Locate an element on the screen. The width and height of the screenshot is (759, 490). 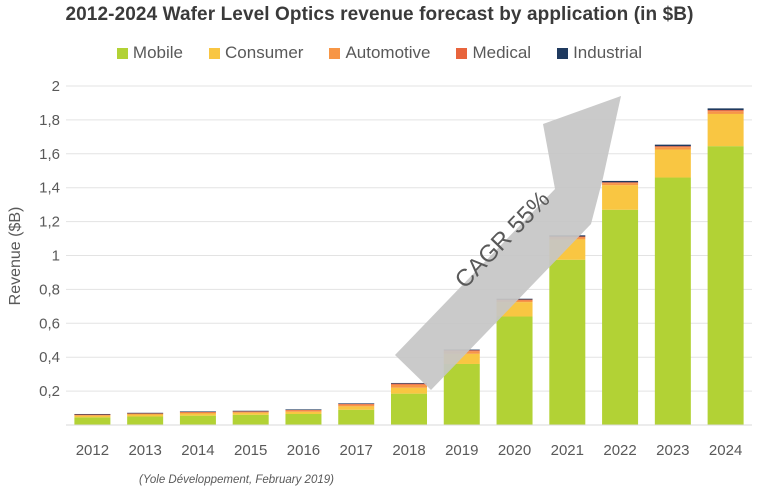
bar-automotive-2014 is located at coordinates (197, 413).